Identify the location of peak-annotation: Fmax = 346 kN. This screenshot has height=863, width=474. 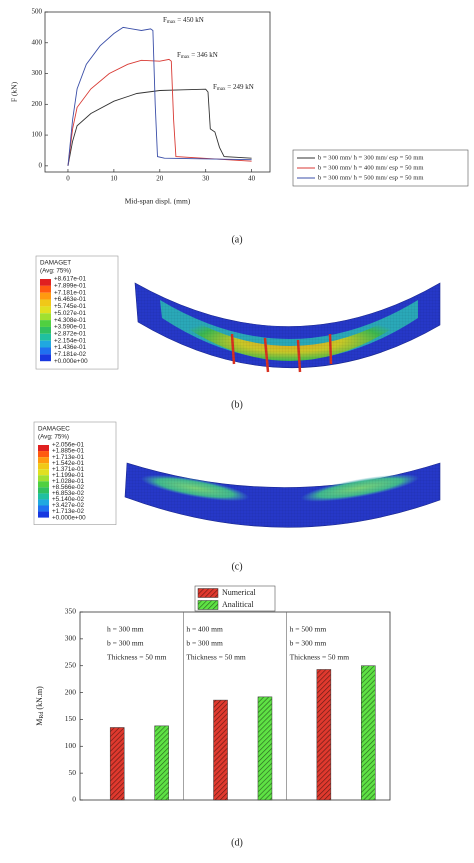
(197, 56).